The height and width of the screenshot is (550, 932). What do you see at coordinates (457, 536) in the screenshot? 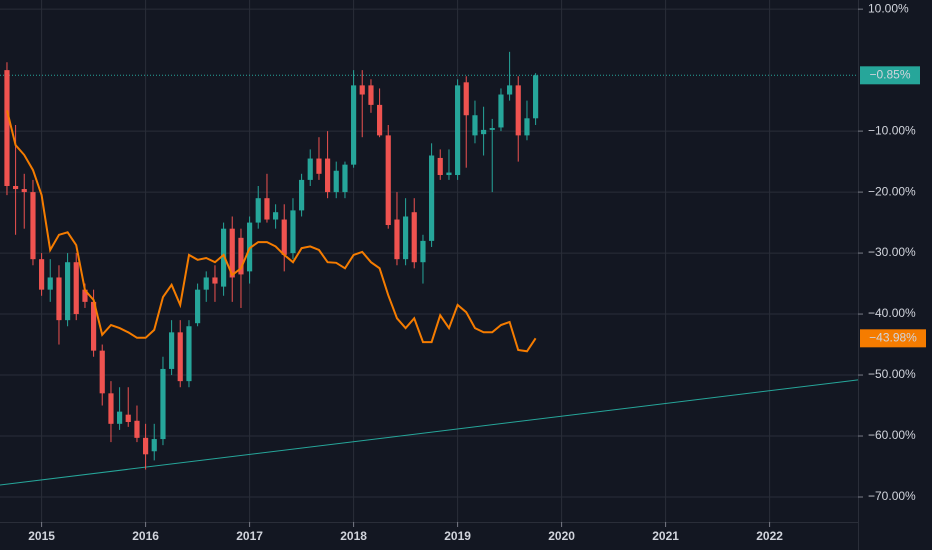
I see `x-tick-label: 2019` at bounding box center [457, 536].